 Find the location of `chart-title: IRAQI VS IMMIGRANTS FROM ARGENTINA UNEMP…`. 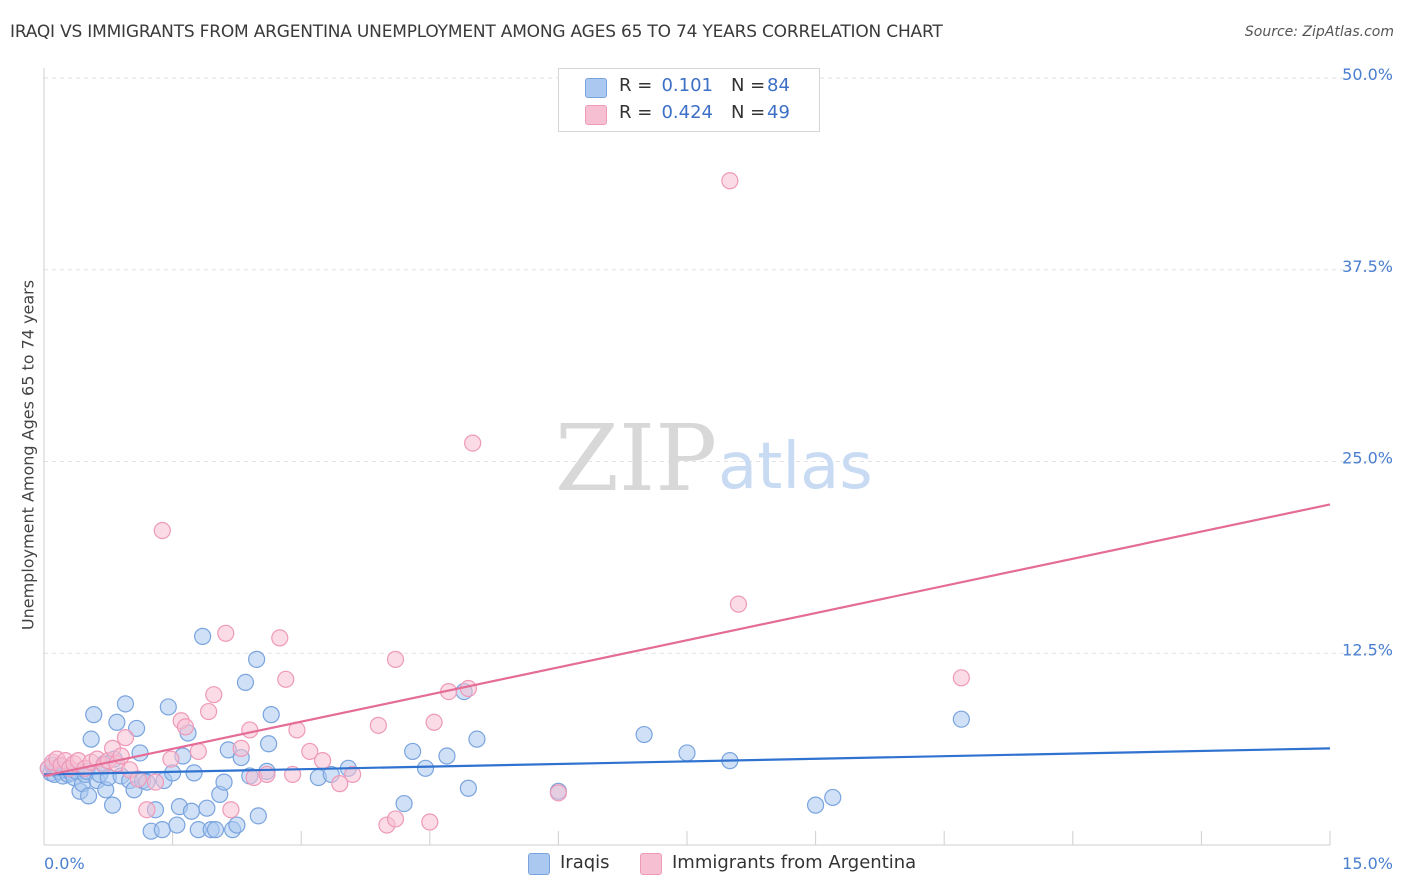

chart-title: IRAQI VS IMMIGRANTS FROM ARGENTINA UNEMP… is located at coordinates (476, 32).